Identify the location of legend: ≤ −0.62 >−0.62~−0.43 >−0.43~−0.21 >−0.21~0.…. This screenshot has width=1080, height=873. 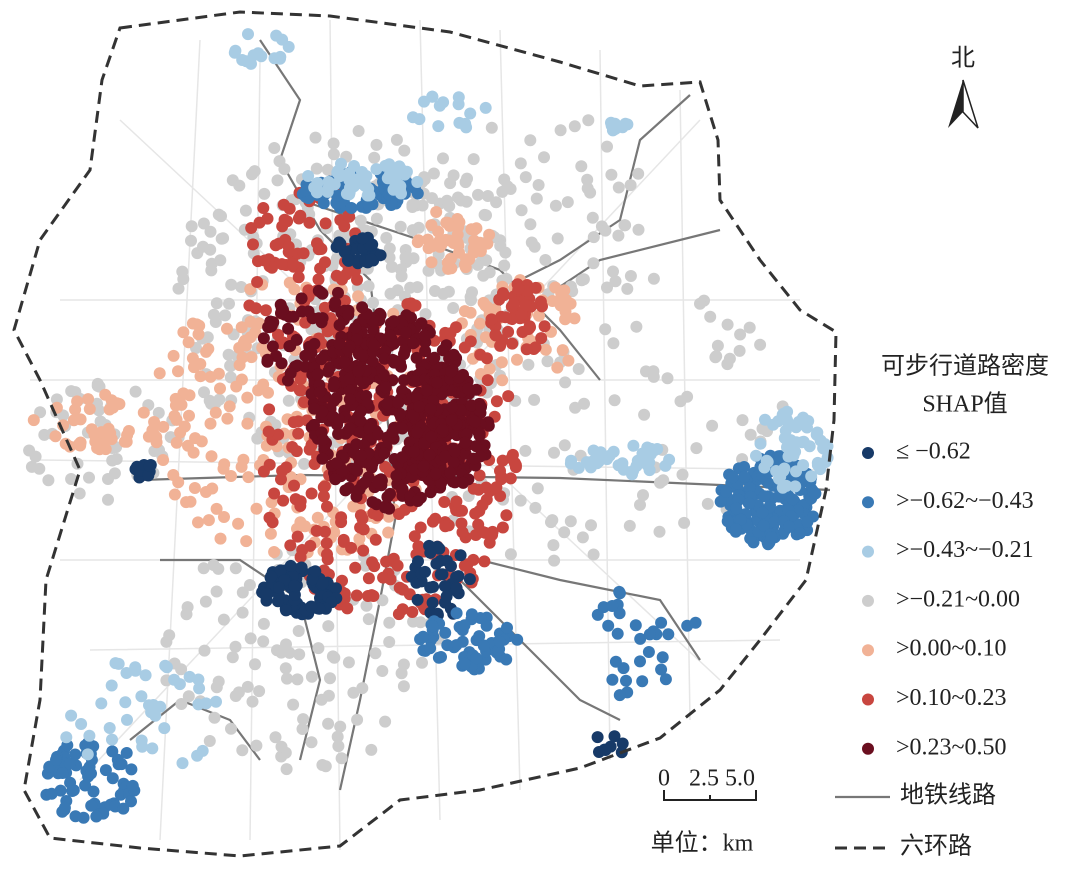
(948, 599).